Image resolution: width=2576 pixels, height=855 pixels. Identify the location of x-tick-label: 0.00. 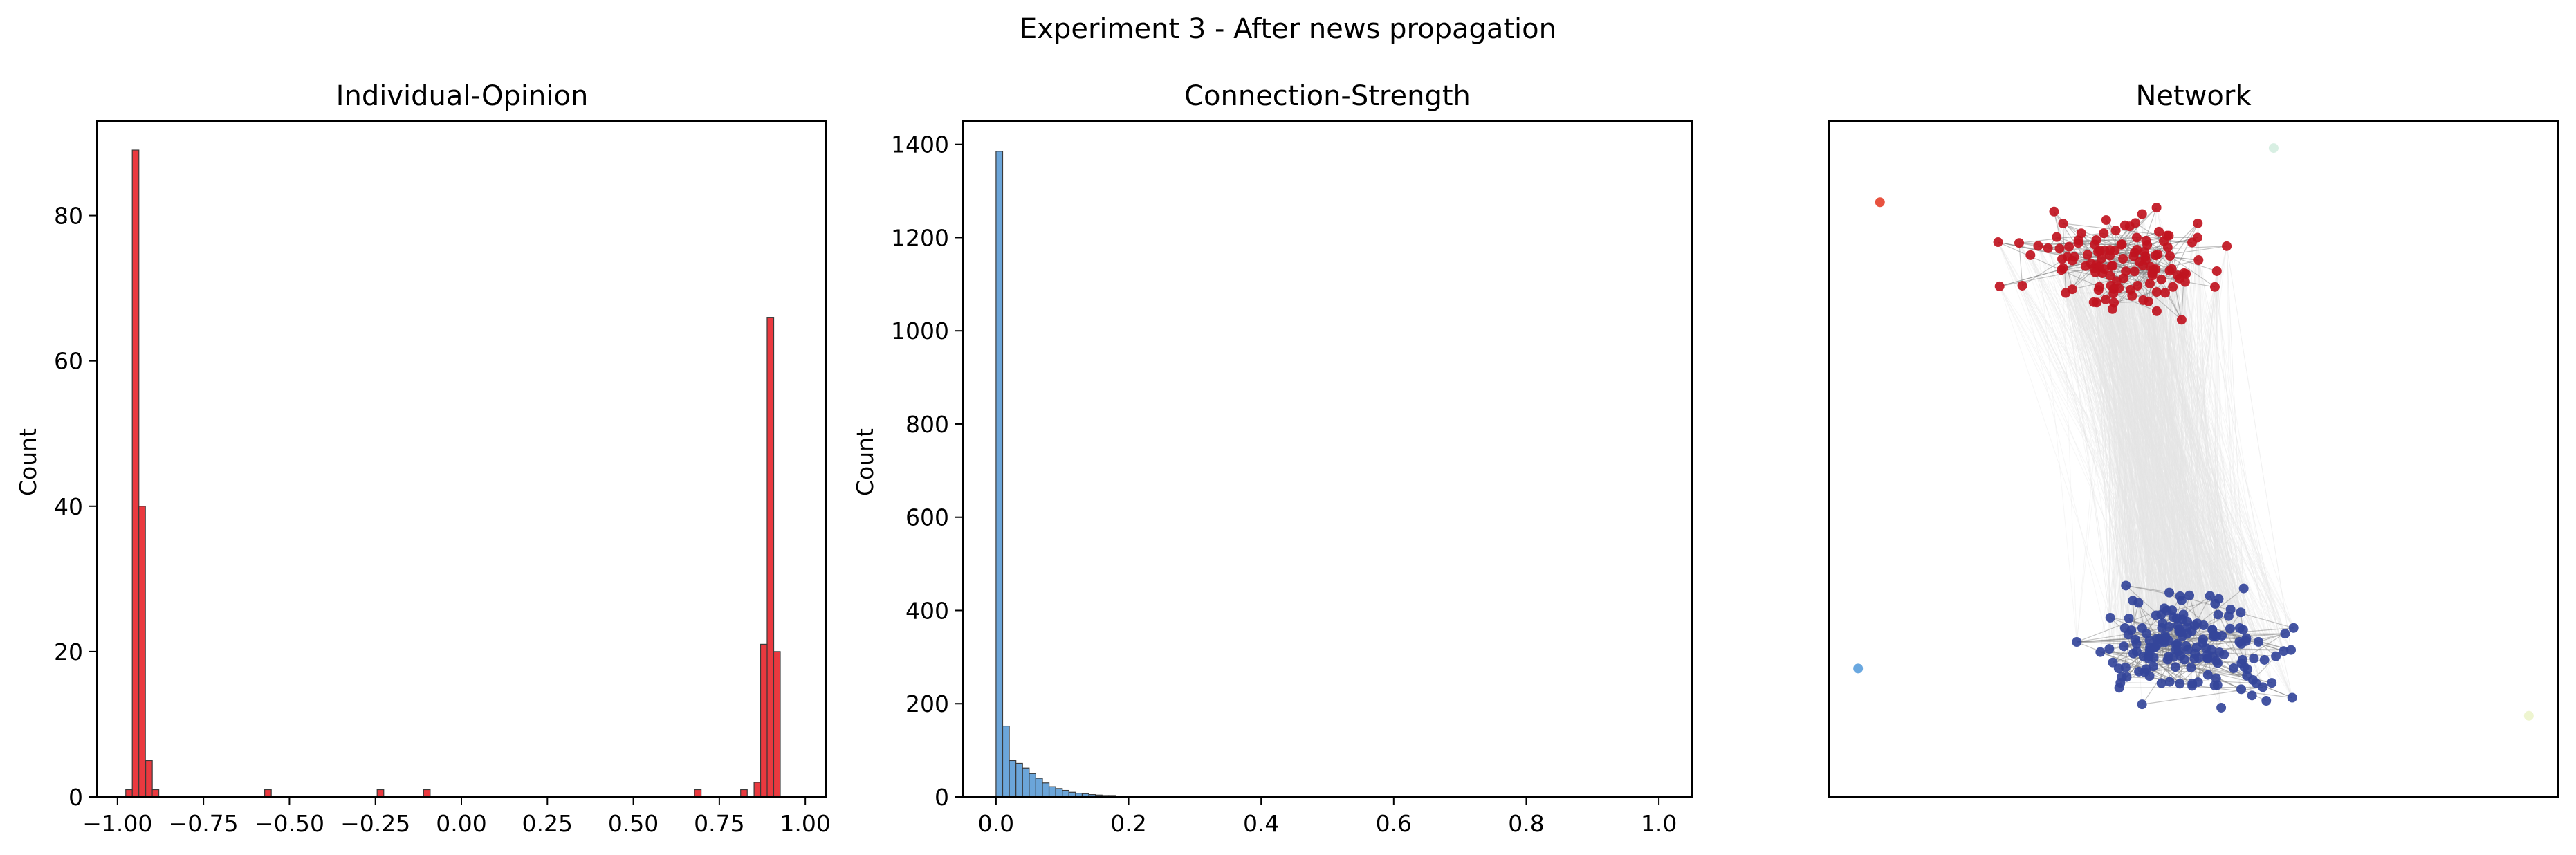
(461, 824).